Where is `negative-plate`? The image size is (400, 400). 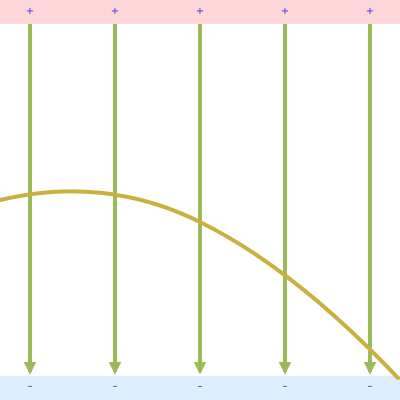 negative-plate is located at coordinates (200, 388).